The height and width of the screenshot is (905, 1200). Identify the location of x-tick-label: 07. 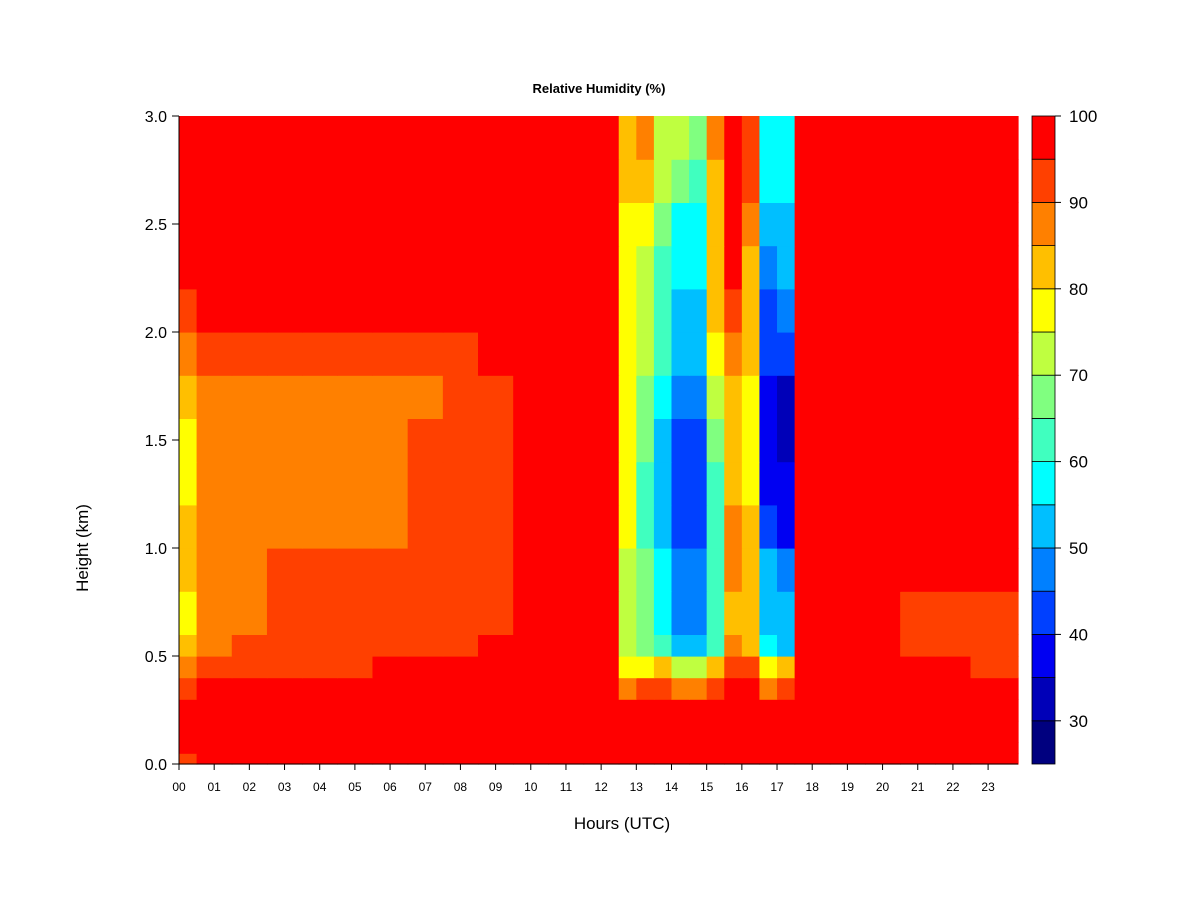
(426, 787).